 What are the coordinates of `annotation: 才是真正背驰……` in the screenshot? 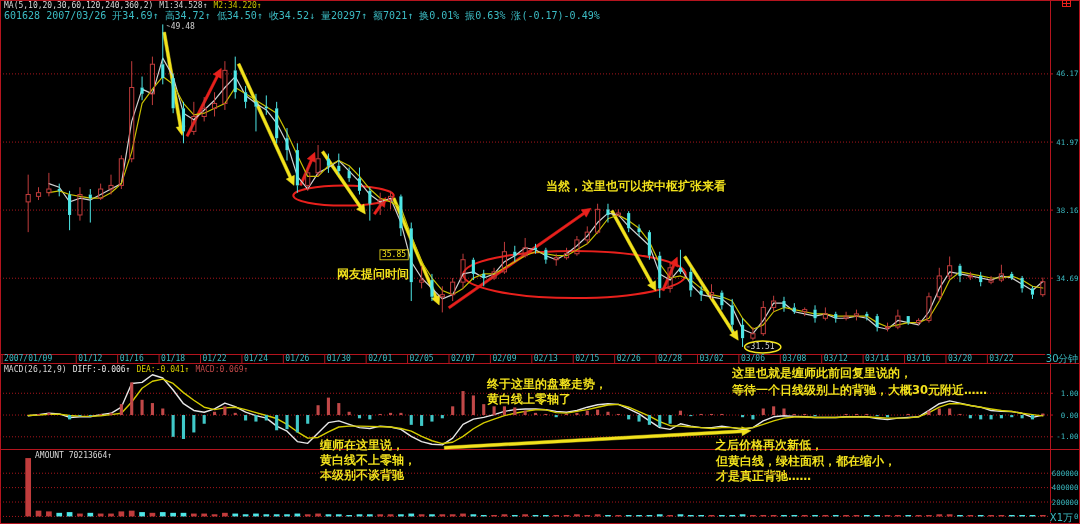 It's located at (763, 476).